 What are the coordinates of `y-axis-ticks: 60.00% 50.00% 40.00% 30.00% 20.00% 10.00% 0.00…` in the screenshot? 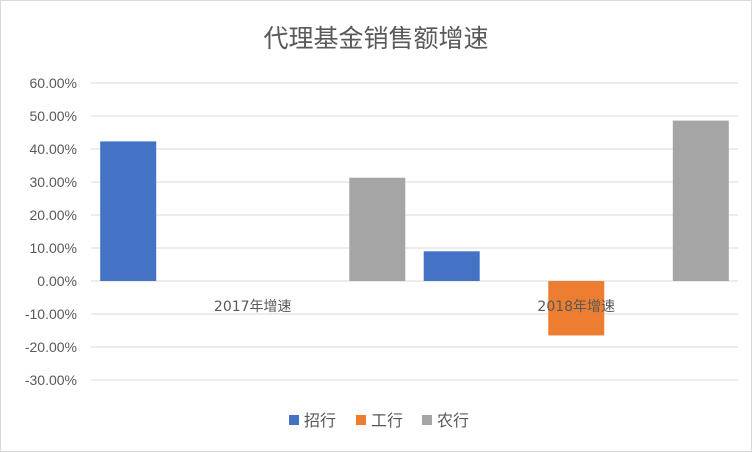 It's located at (51, 231).